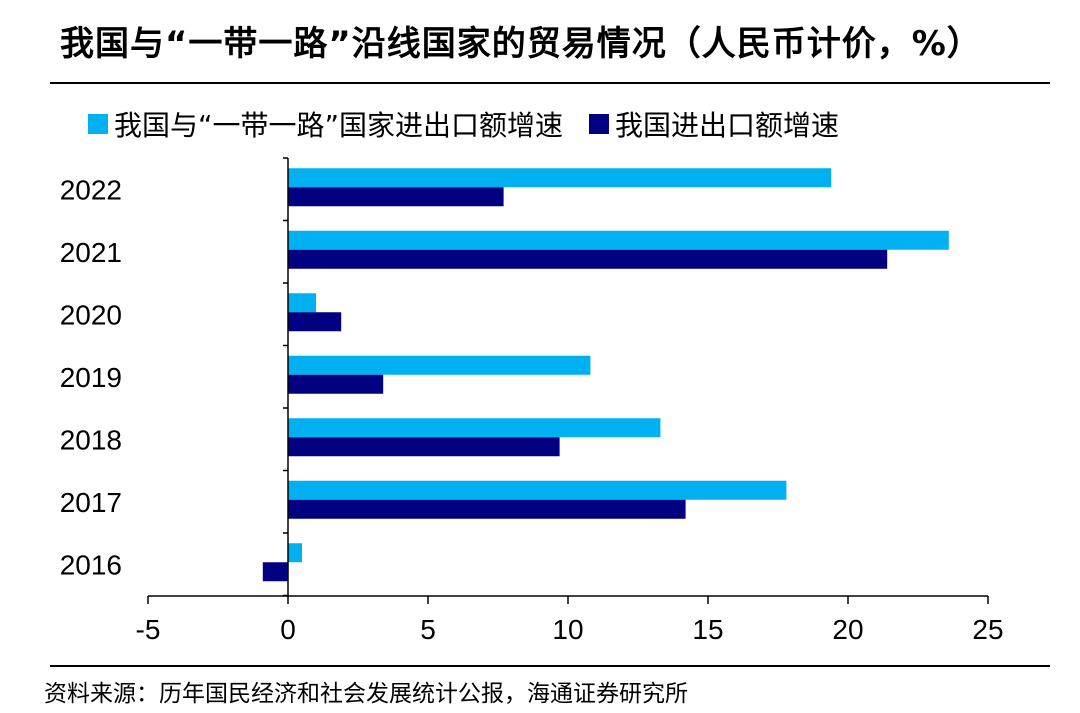 The height and width of the screenshot is (713, 1080). What do you see at coordinates (727, 125) in the screenshot?
I see `legend-label-total: 我国进出口额增速` at bounding box center [727, 125].